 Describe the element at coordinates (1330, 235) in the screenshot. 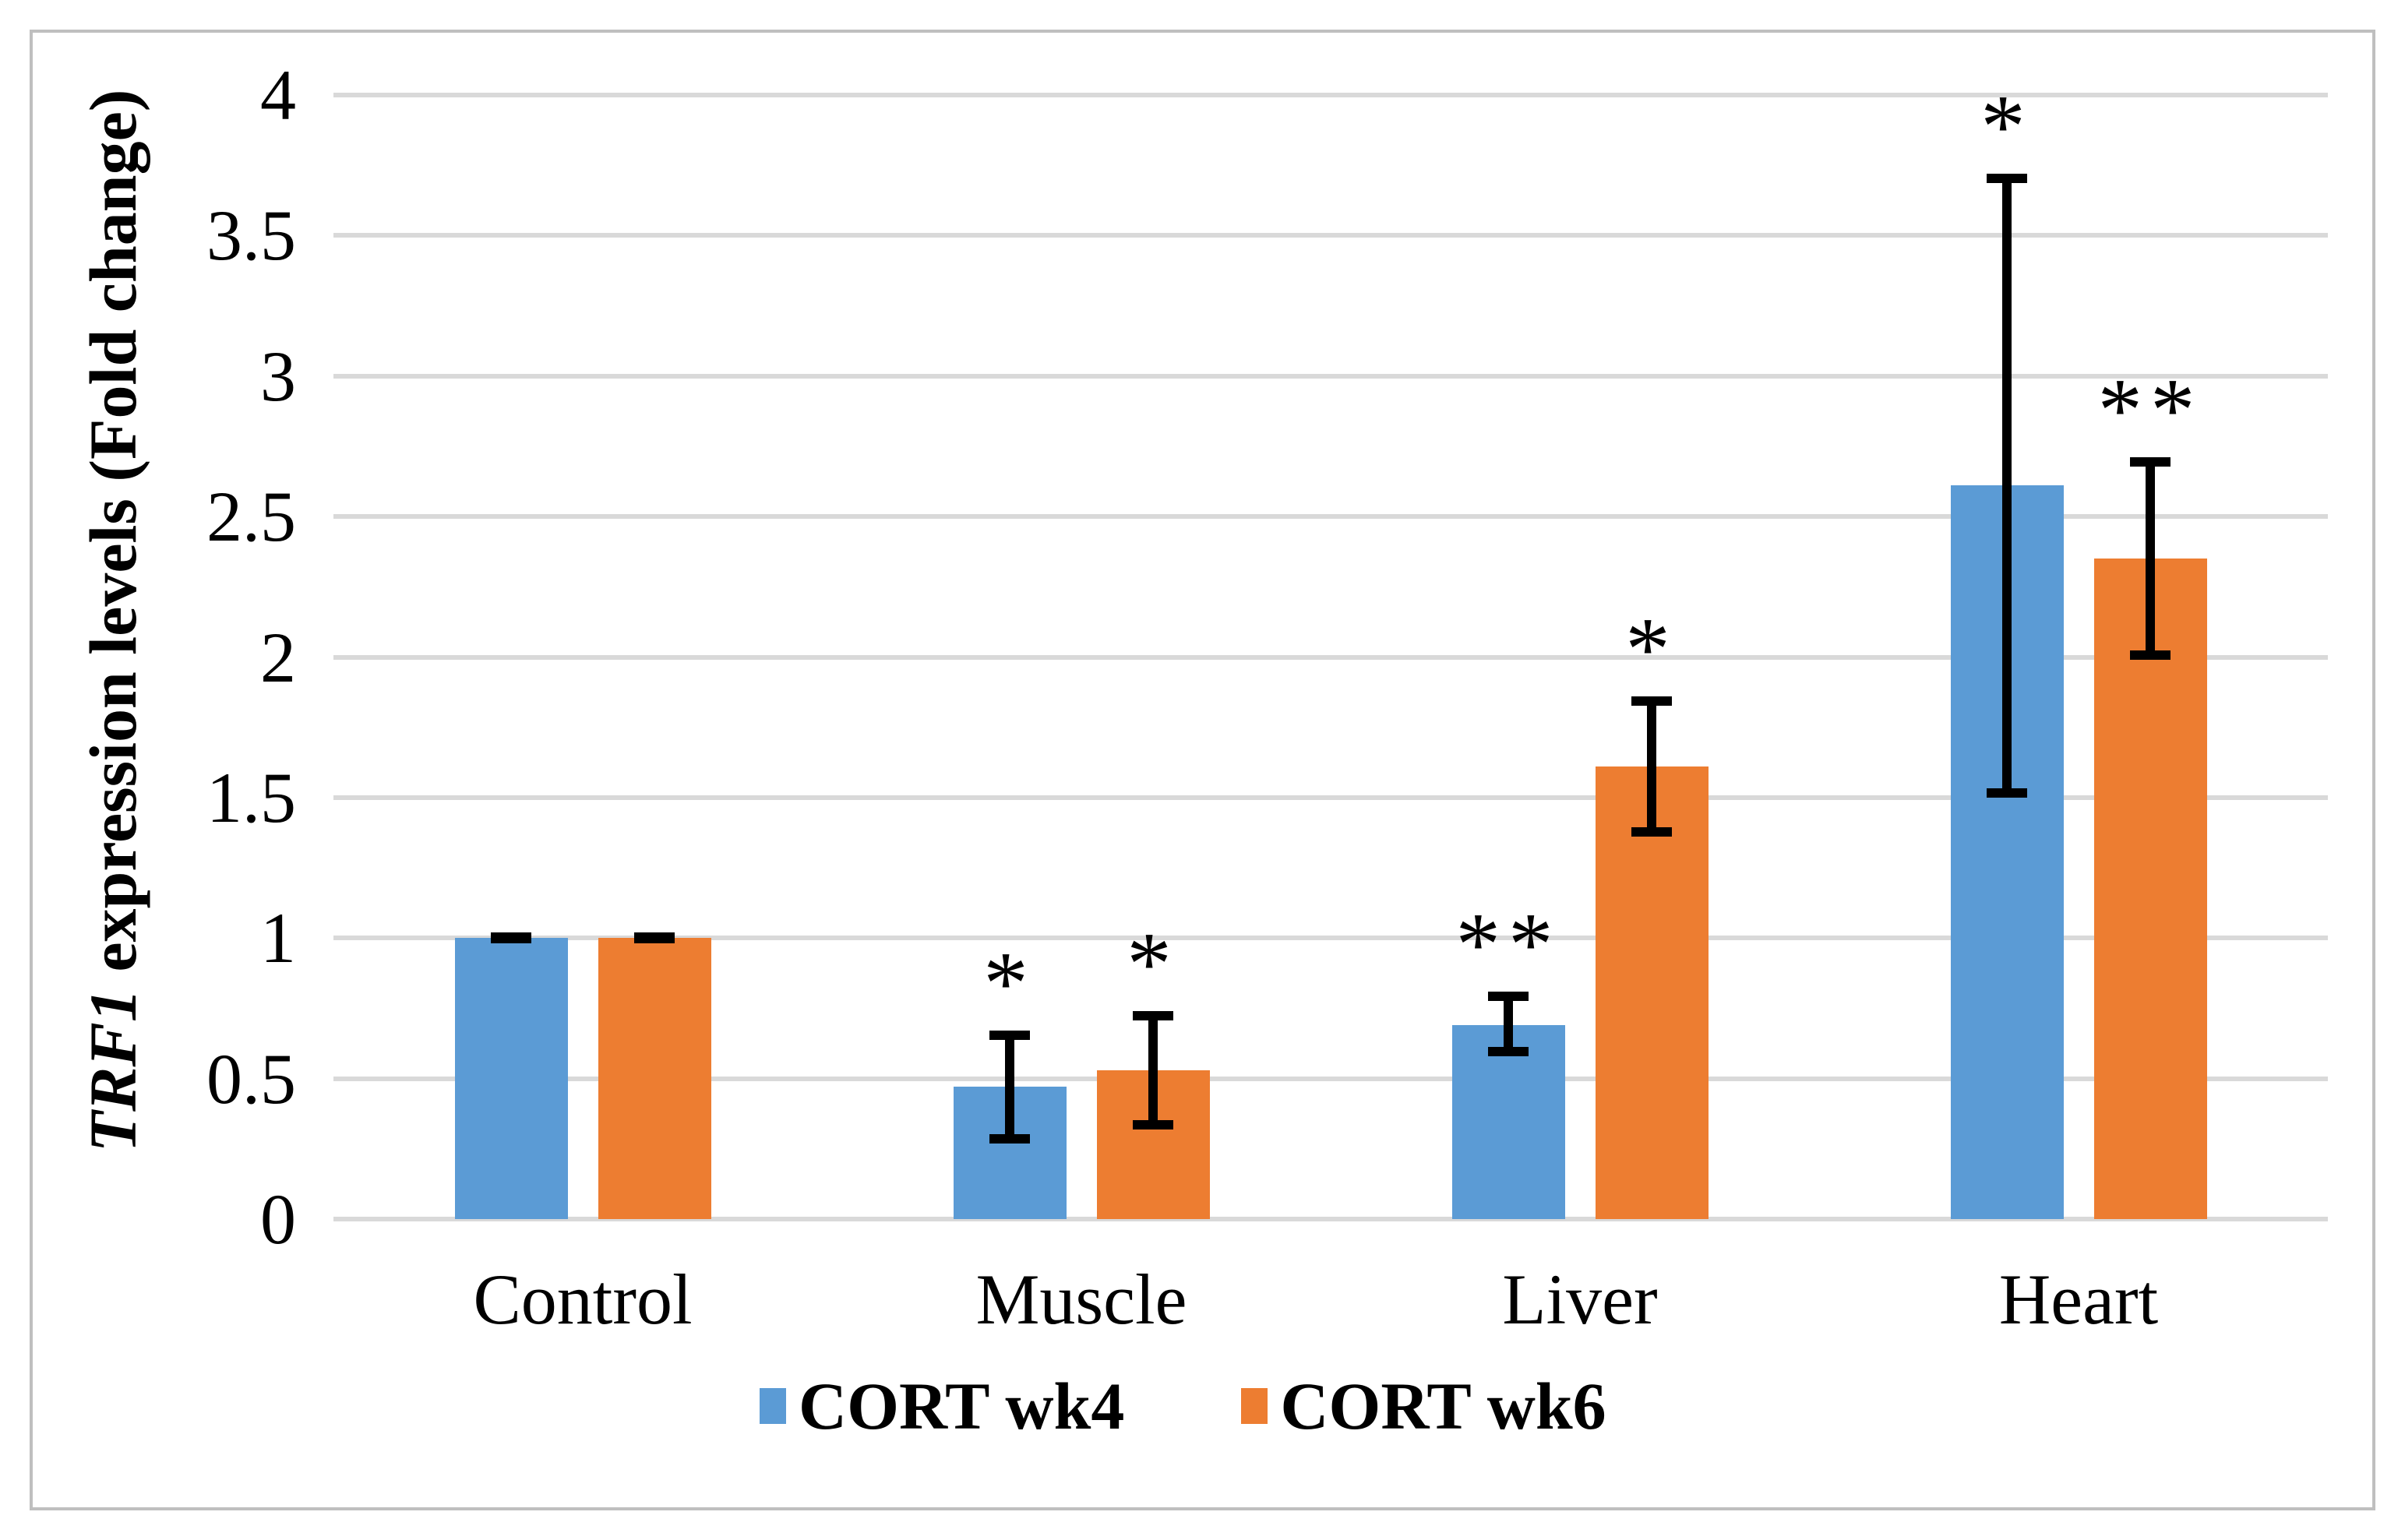

I see `gridline-3.5` at that location.